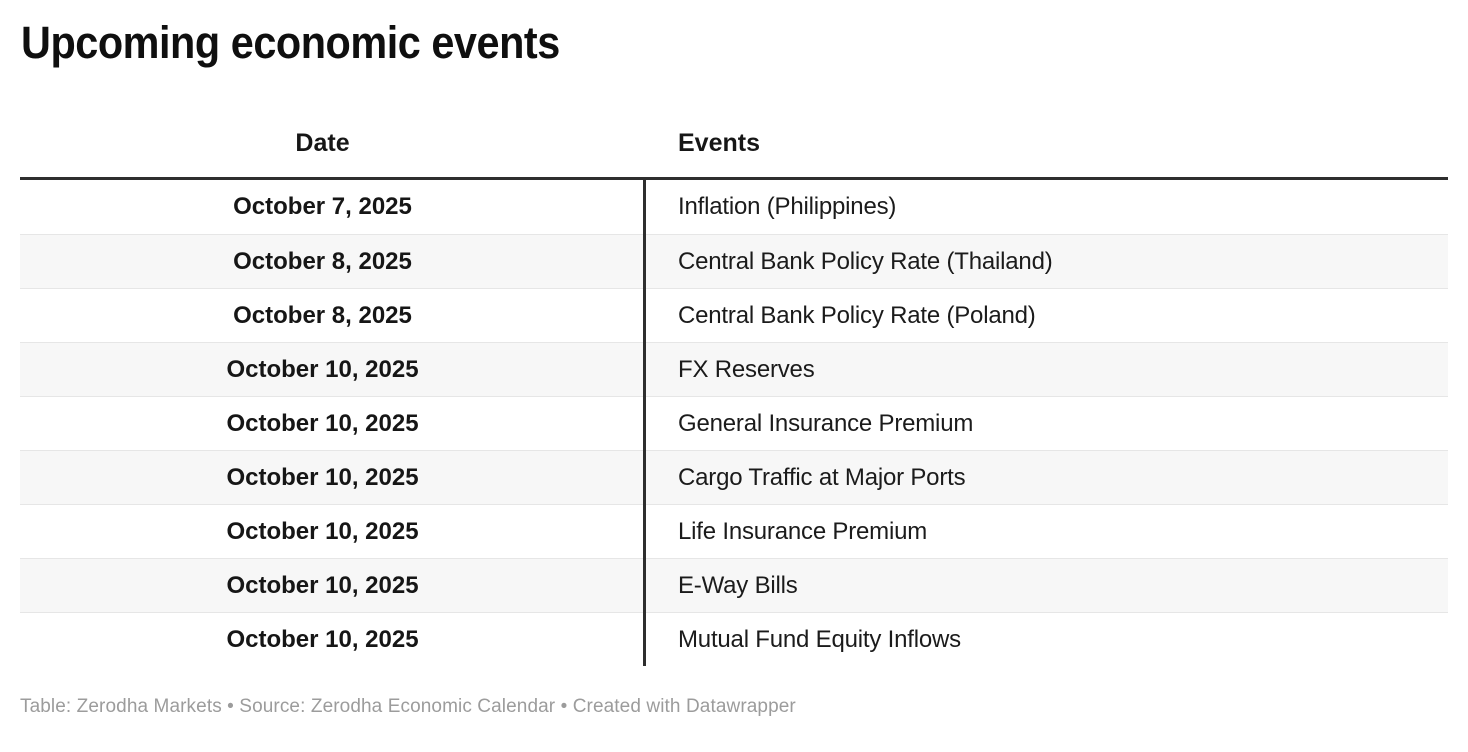  I want to click on event-cell: Inflation (Philippines), so click(787, 206).